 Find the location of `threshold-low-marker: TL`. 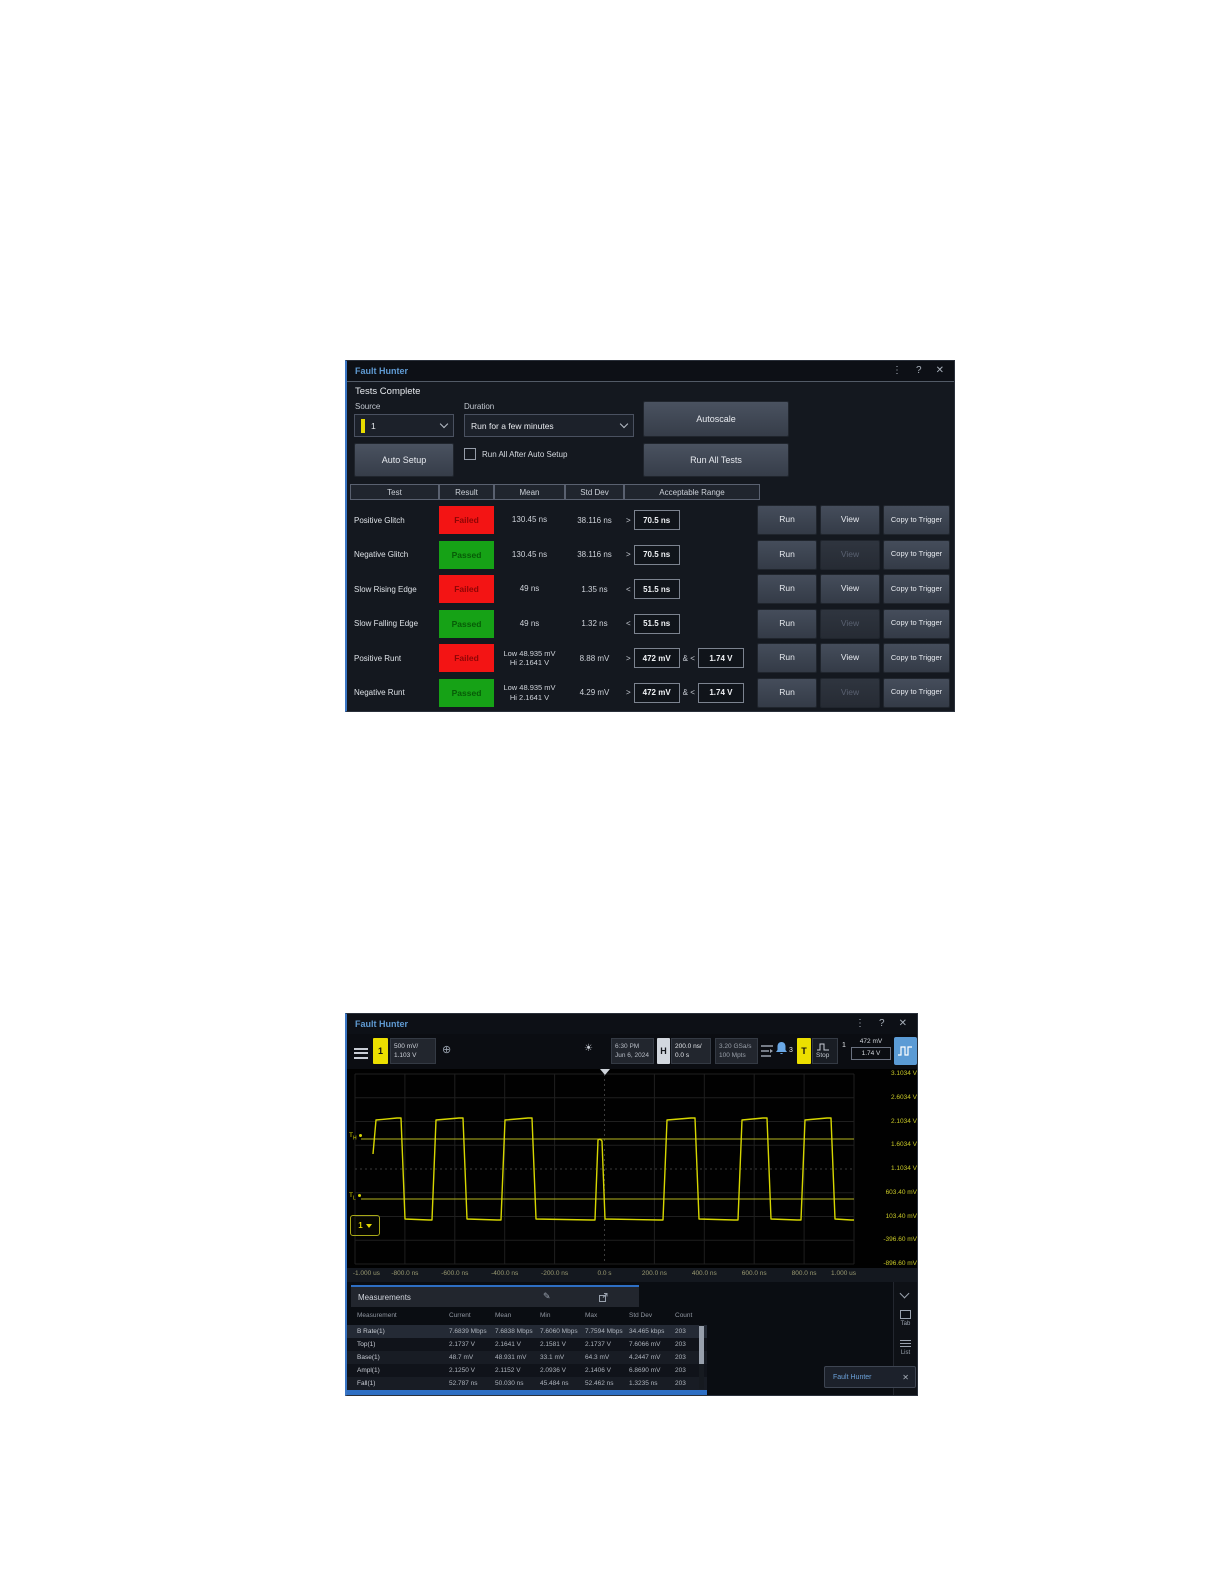

threshold-low-marker: TL is located at coordinates (355, 1196).